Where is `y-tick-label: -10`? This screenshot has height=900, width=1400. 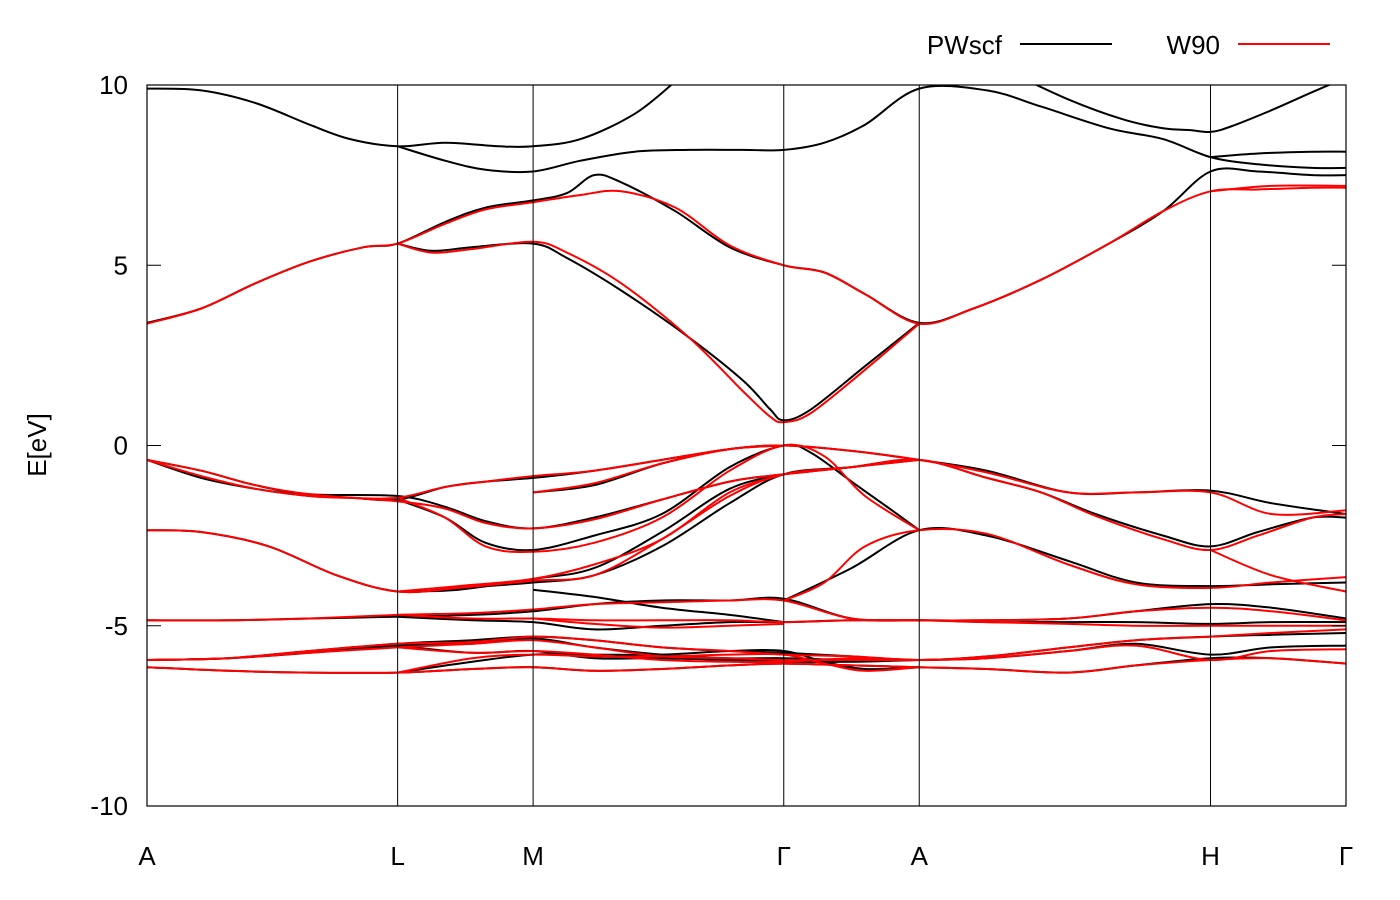 y-tick-label: -10 is located at coordinates (109, 806).